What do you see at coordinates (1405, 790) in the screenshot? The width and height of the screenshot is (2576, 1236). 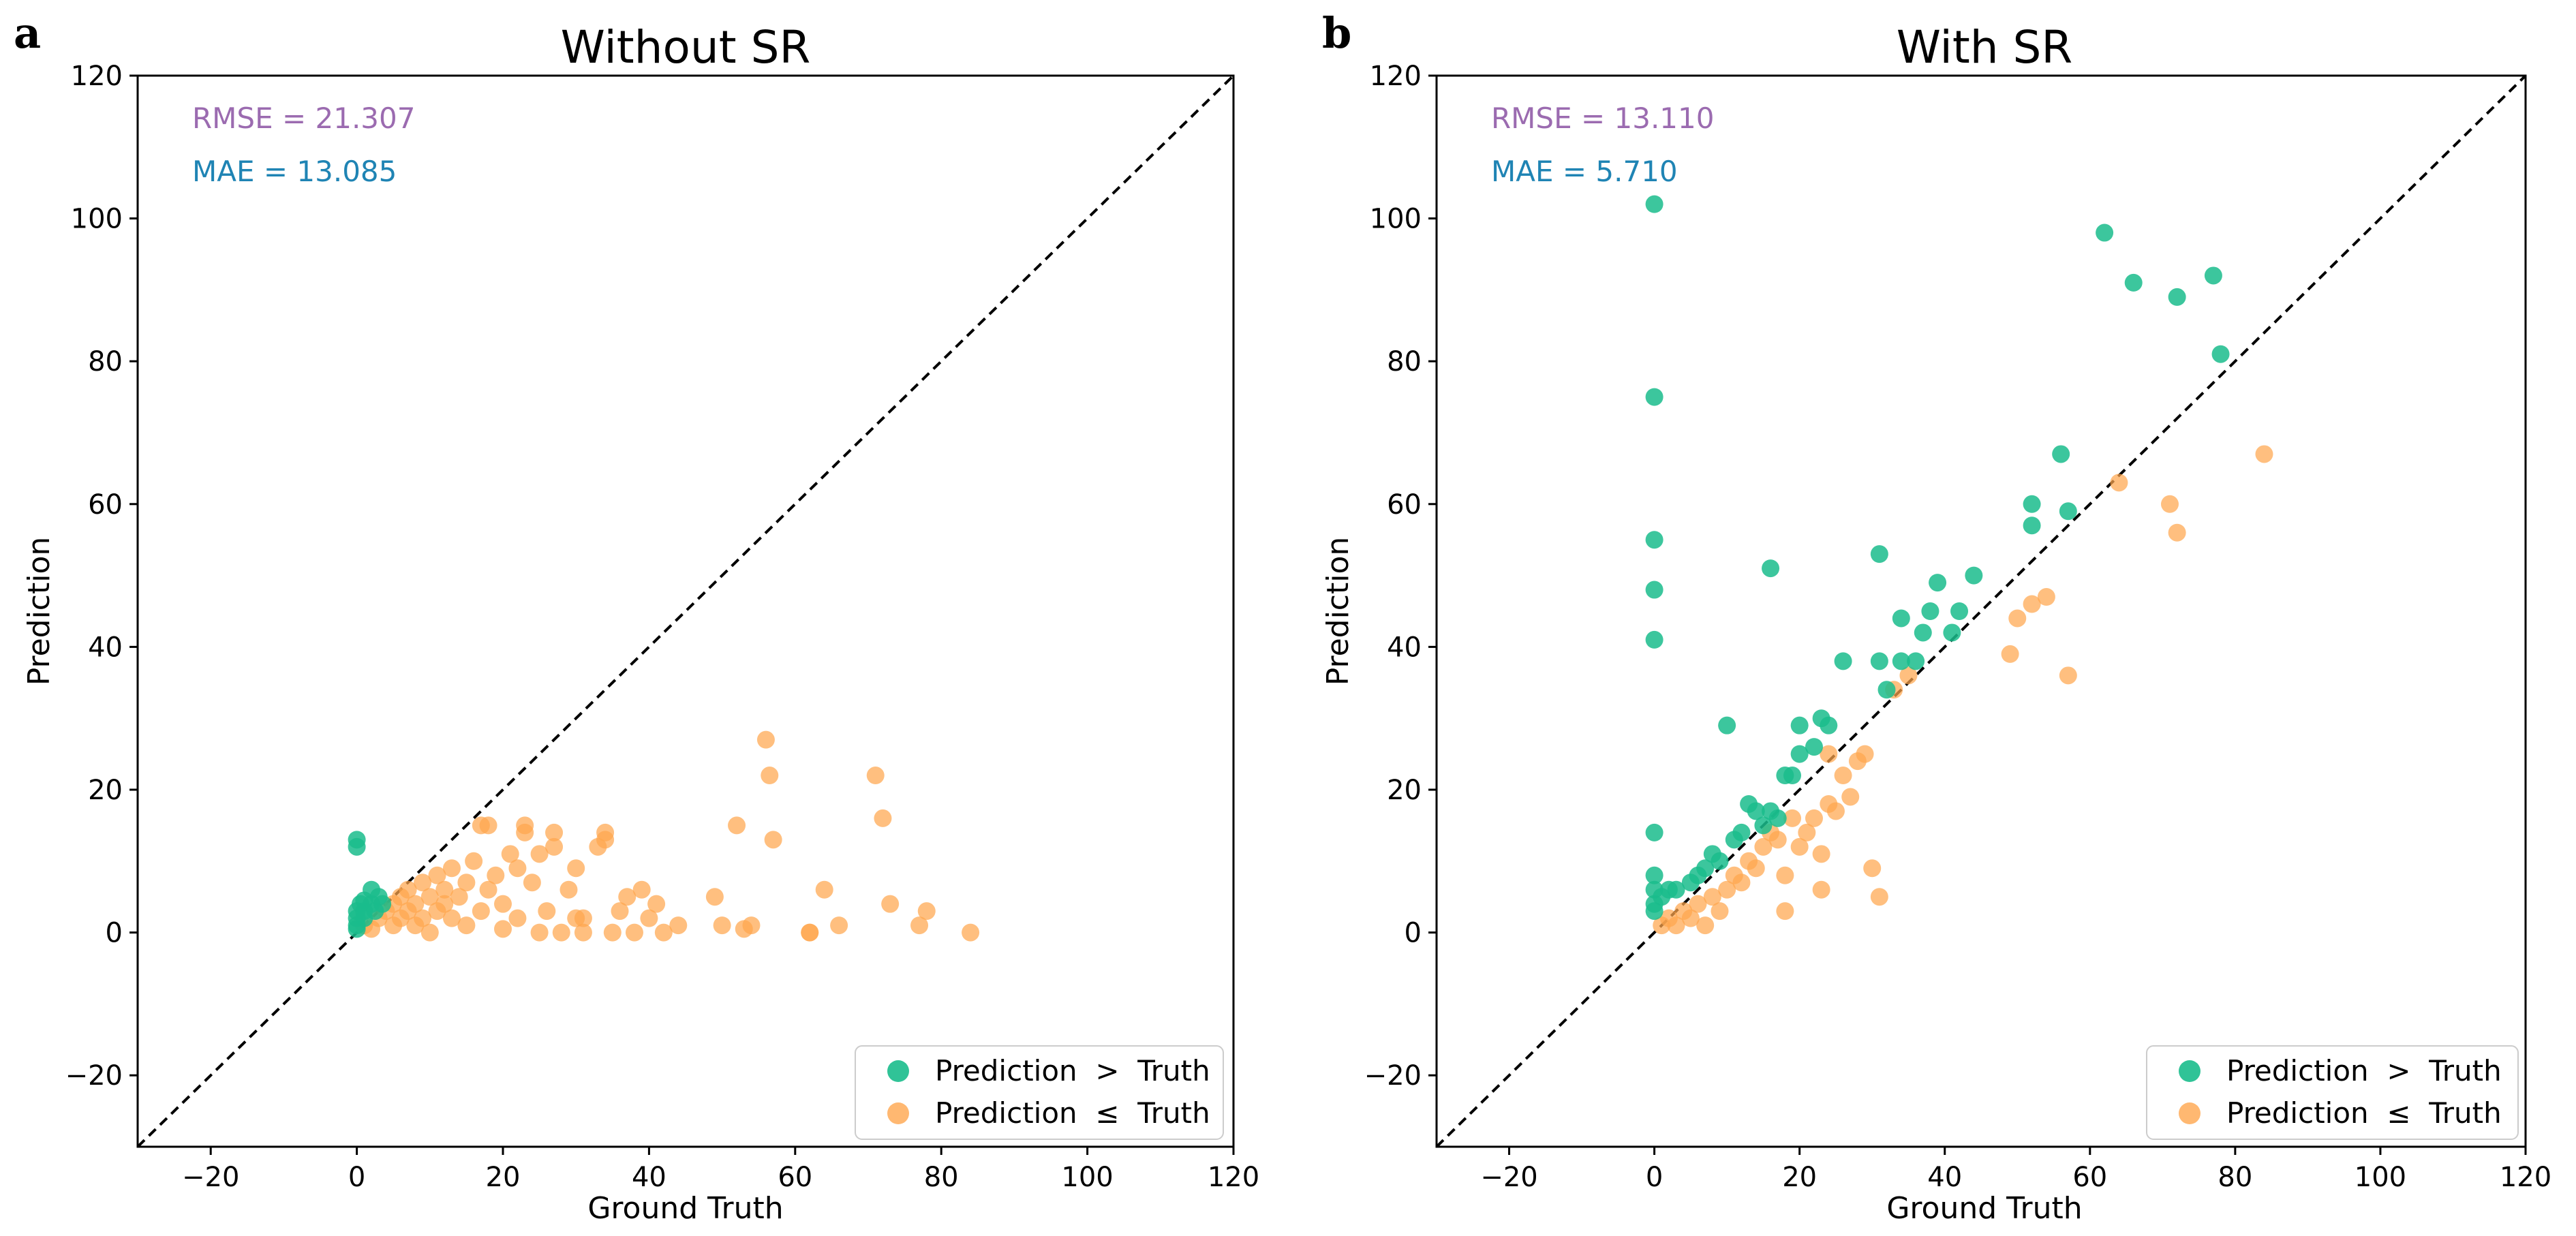 I see `y-tick-label: 20` at bounding box center [1405, 790].